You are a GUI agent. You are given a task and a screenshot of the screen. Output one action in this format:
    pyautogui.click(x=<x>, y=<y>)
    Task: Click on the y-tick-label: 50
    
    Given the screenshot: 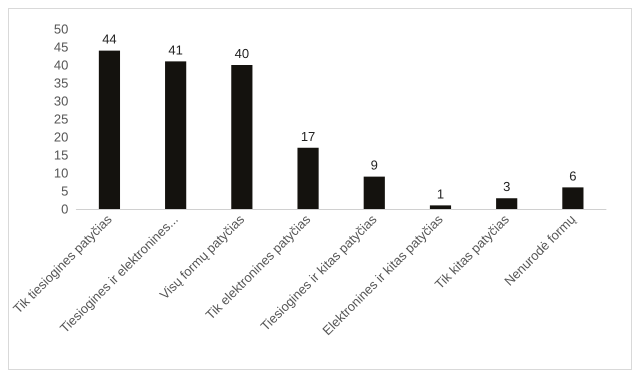 What is the action you would take?
    pyautogui.click(x=61, y=29)
    